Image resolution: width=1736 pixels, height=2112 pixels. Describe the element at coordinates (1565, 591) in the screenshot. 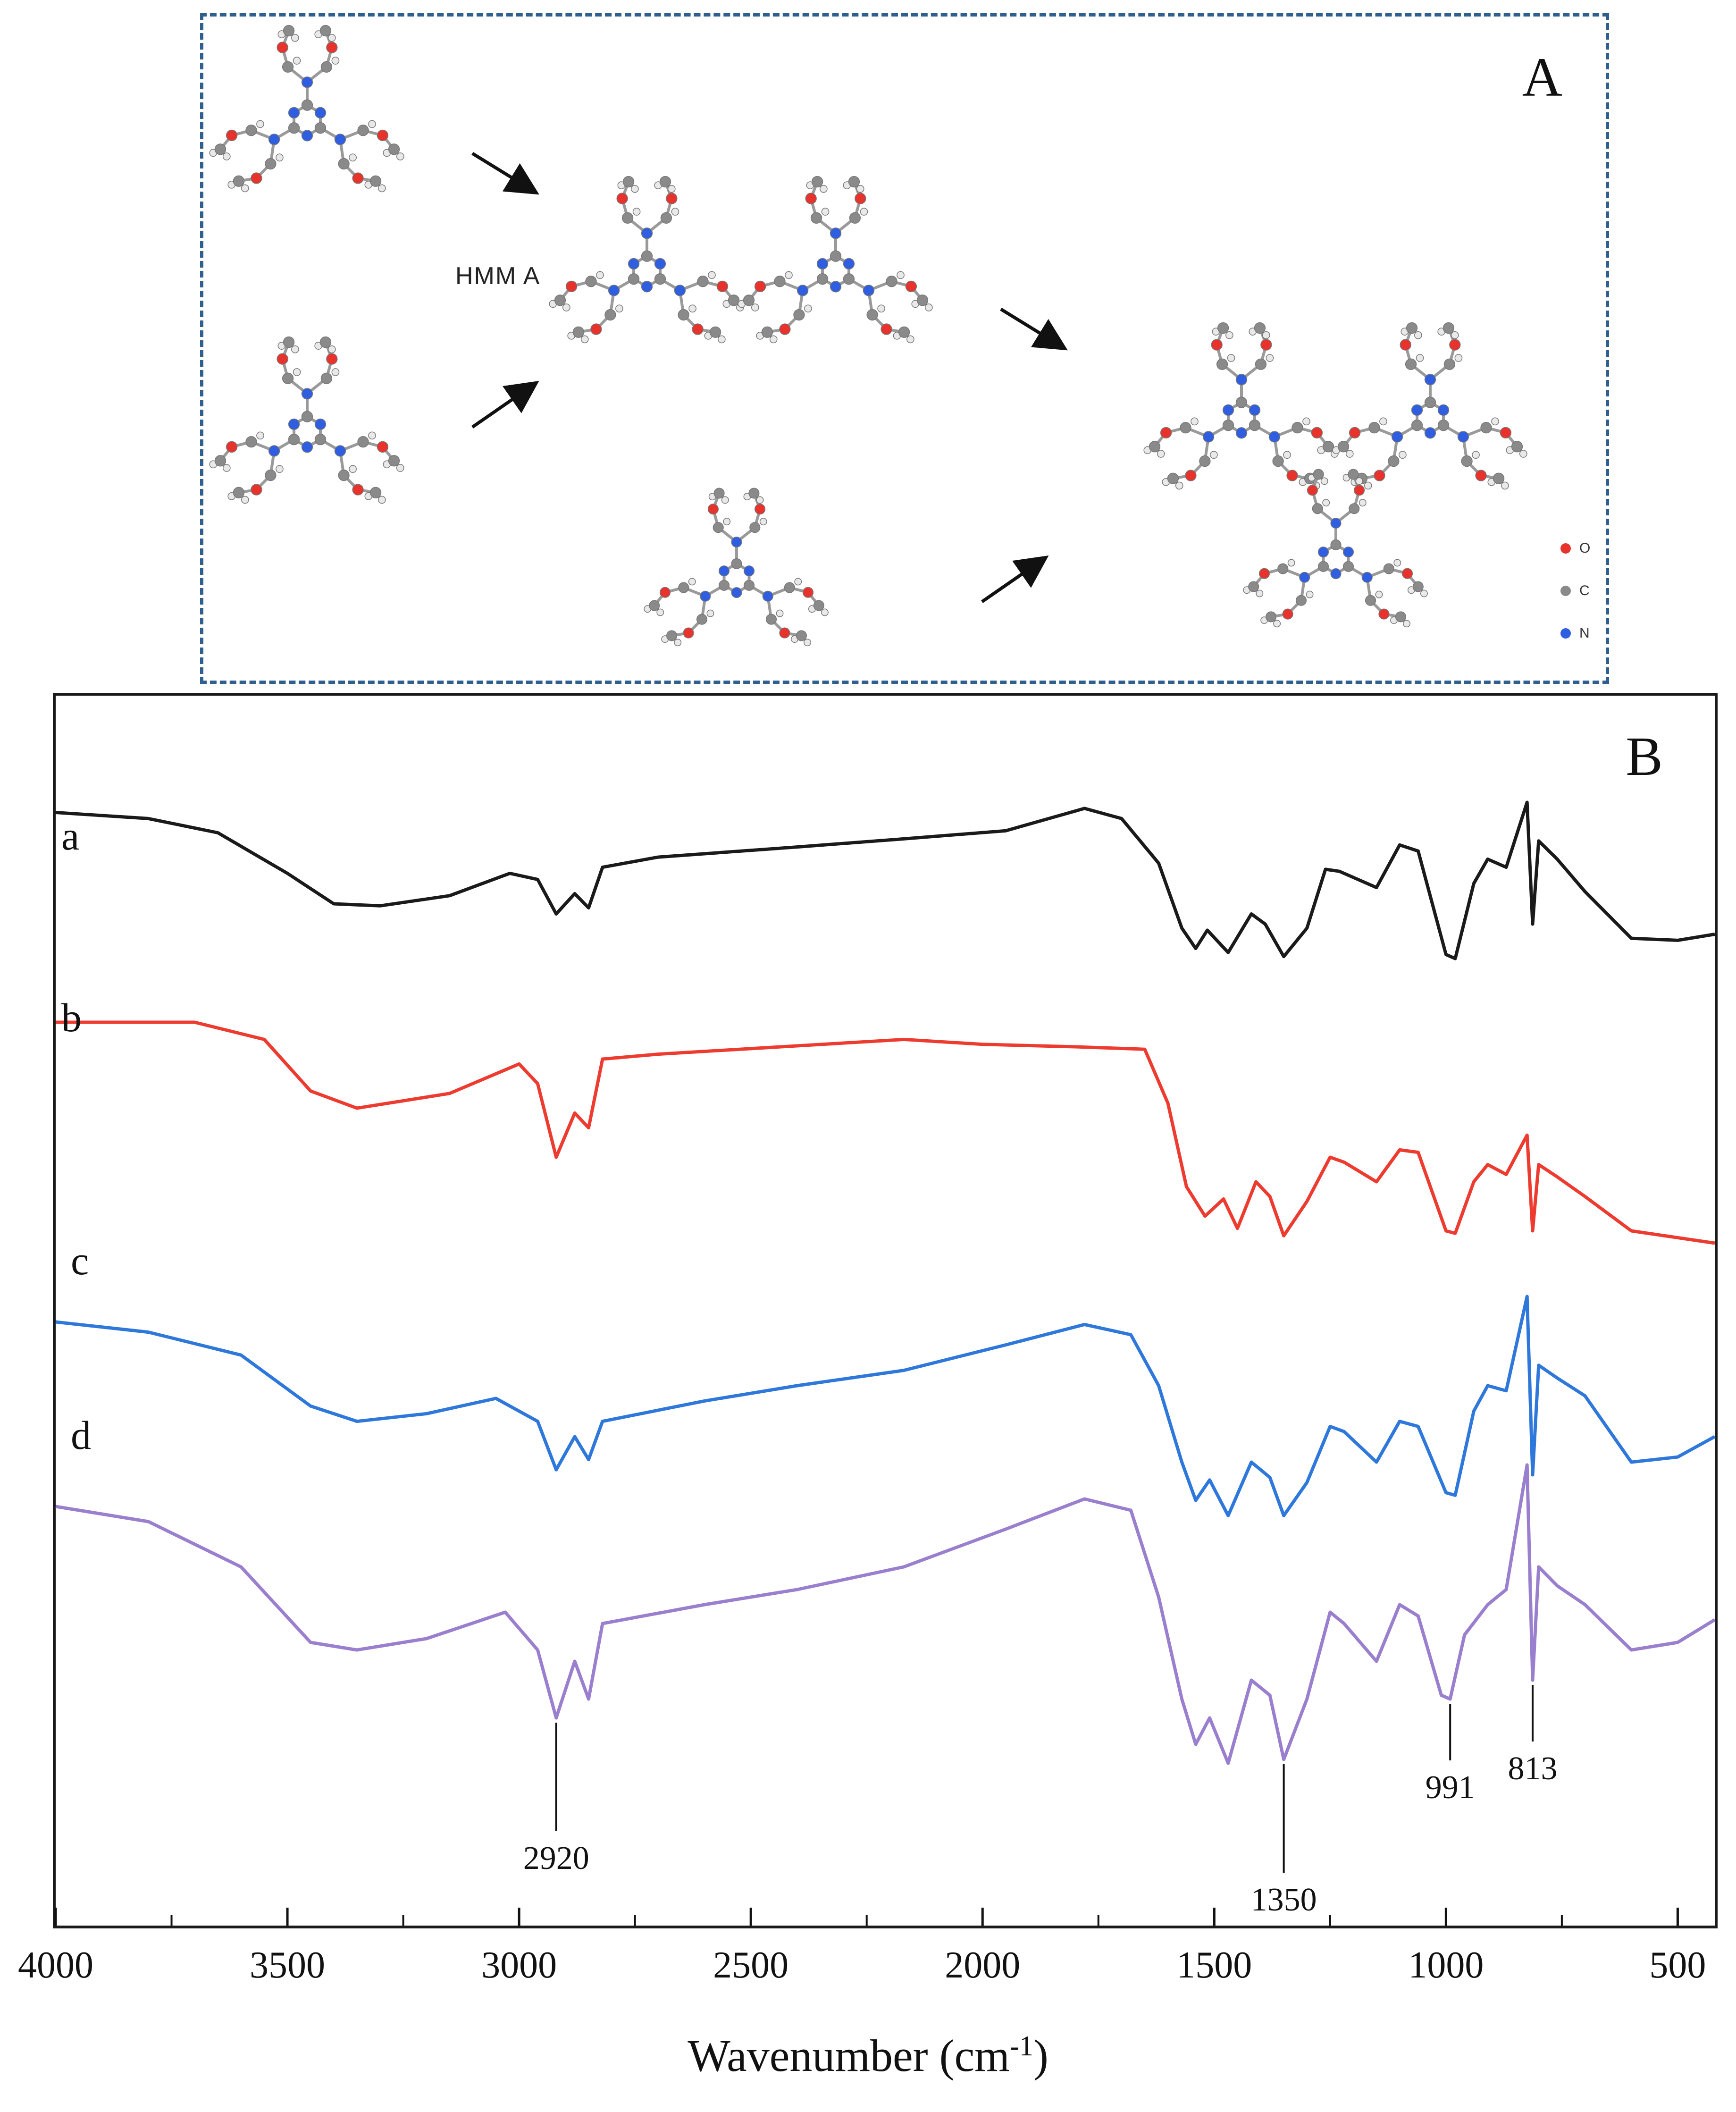

I see `legend-dot-carbon` at that location.